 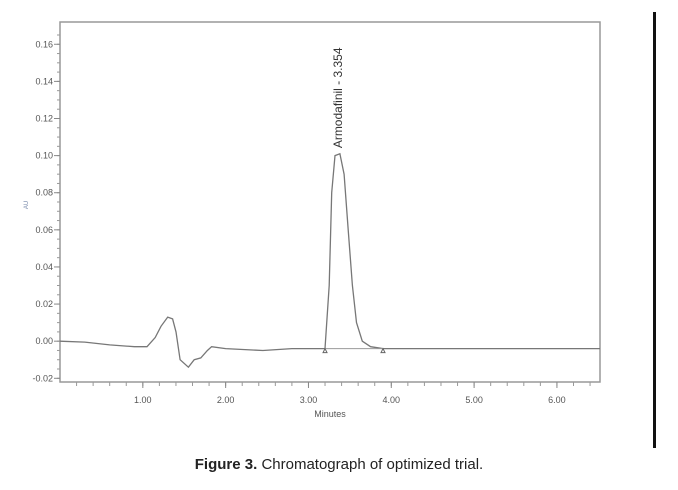 I want to click on y-tick-label: 0.02, so click(x=44, y=304).